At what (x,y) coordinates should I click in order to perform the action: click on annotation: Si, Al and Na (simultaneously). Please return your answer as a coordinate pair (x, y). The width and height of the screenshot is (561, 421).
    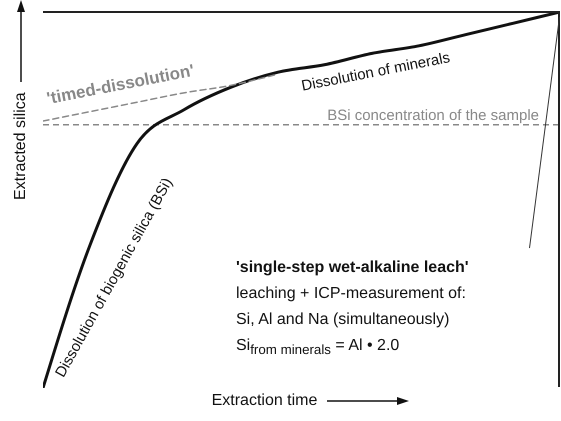
    Looking at the image, I should click on (343, 320).